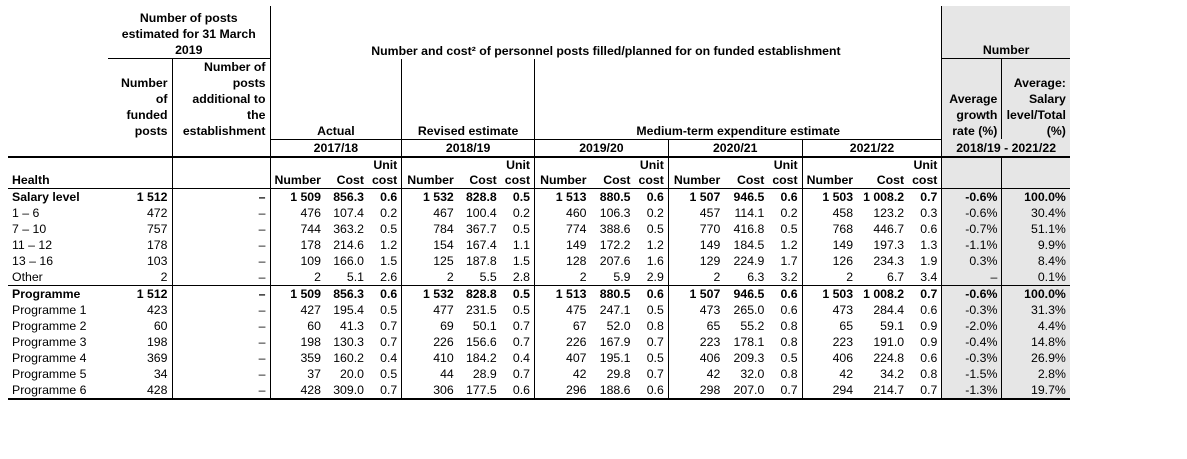  I want to click on table-cell: 467, so click(429, 212).